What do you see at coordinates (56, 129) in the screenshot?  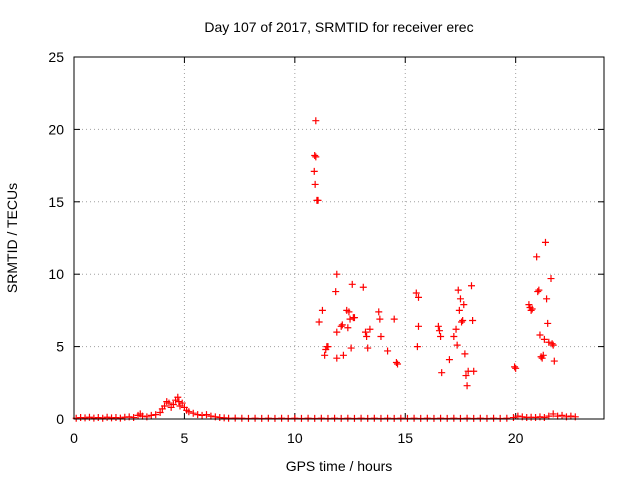 I see `y-tick-label: 20` at bounding box center [56, 129].